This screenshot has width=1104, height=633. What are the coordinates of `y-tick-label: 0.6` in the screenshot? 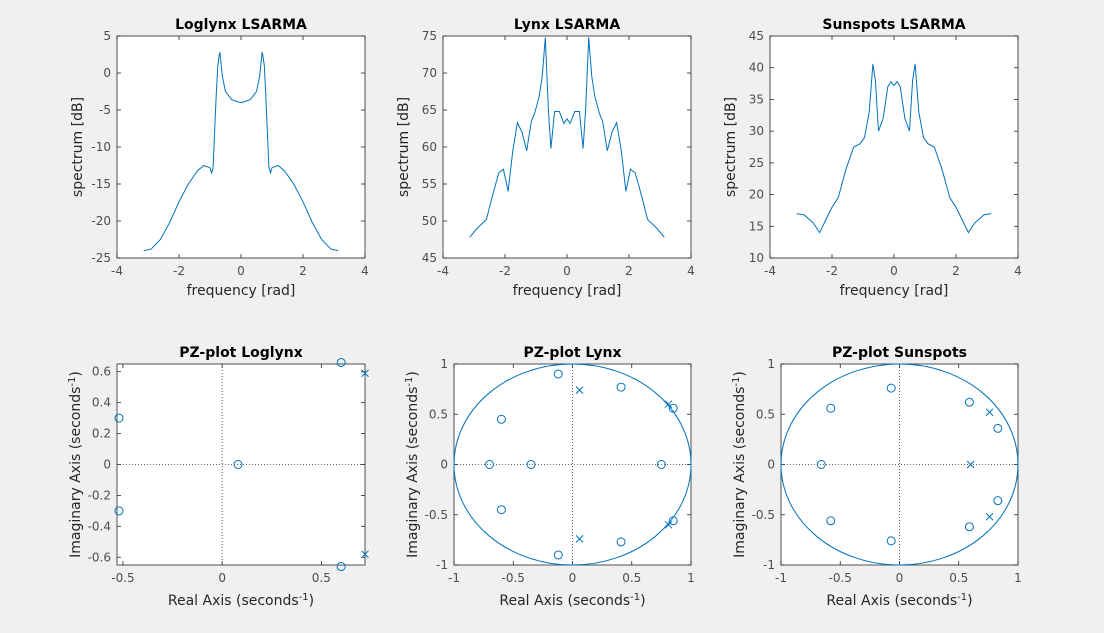 It's located at (101, 372).